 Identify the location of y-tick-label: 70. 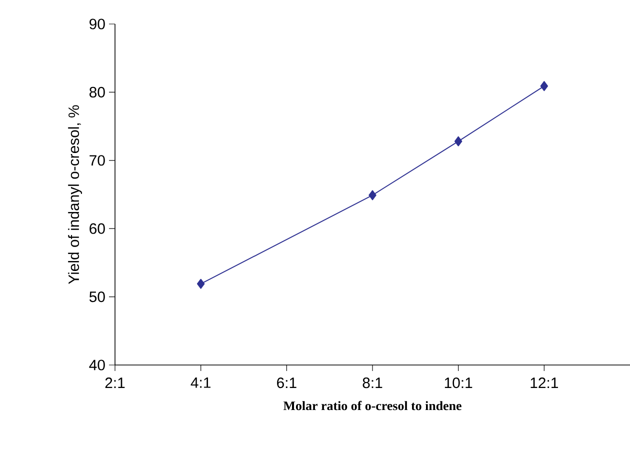
(97, 160).